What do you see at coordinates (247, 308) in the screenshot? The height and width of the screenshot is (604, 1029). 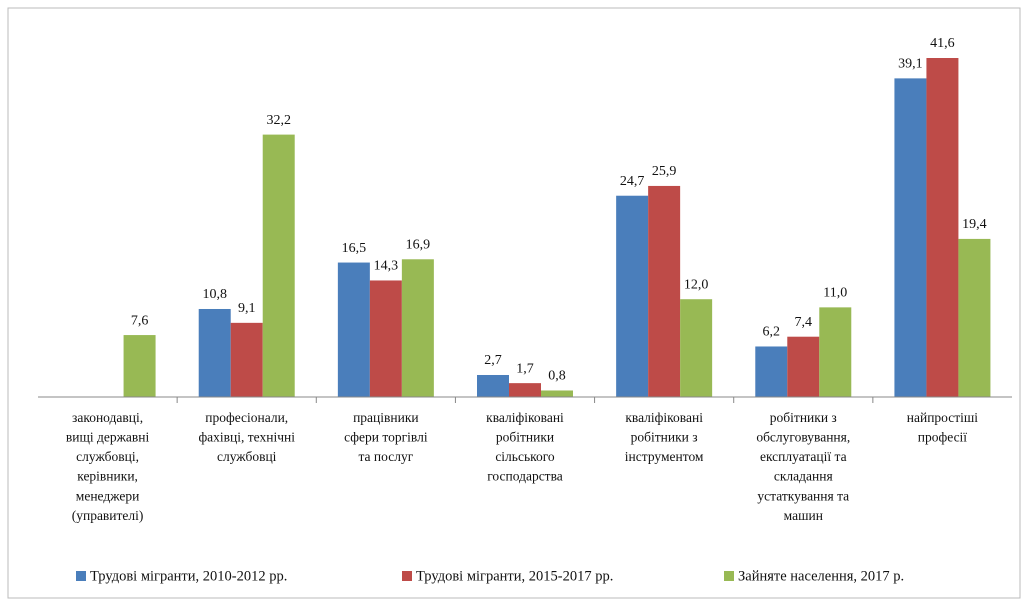 I see `data-label: 9,1` at bounding box center [247, 308].